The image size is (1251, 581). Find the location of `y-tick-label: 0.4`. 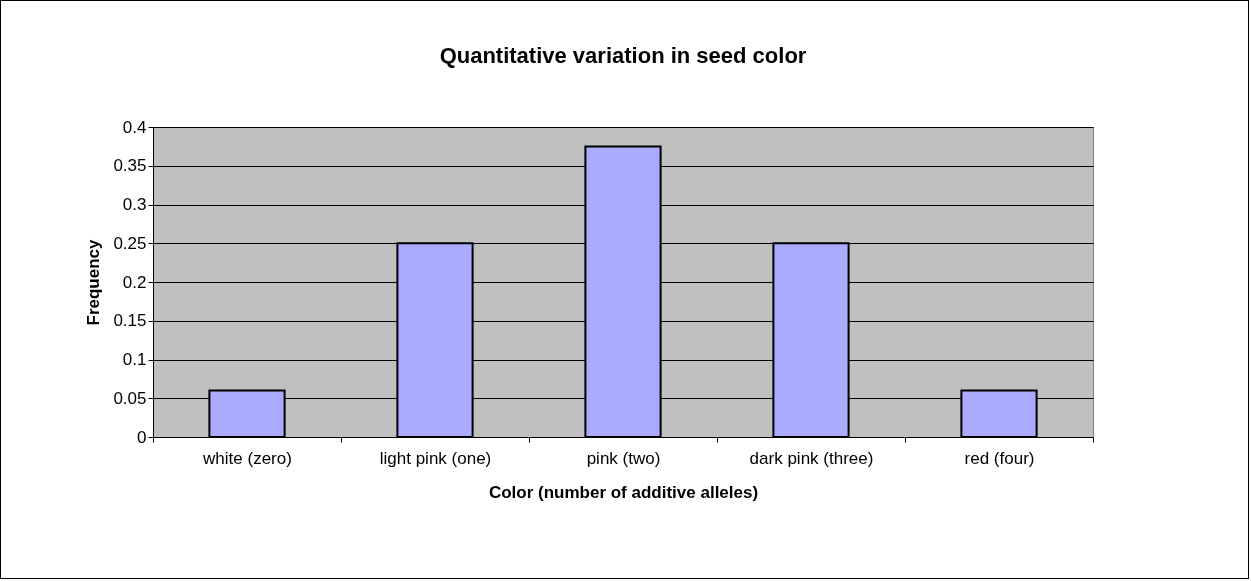

y-tick-label: 0.4 is located at coordinates (134, 127).